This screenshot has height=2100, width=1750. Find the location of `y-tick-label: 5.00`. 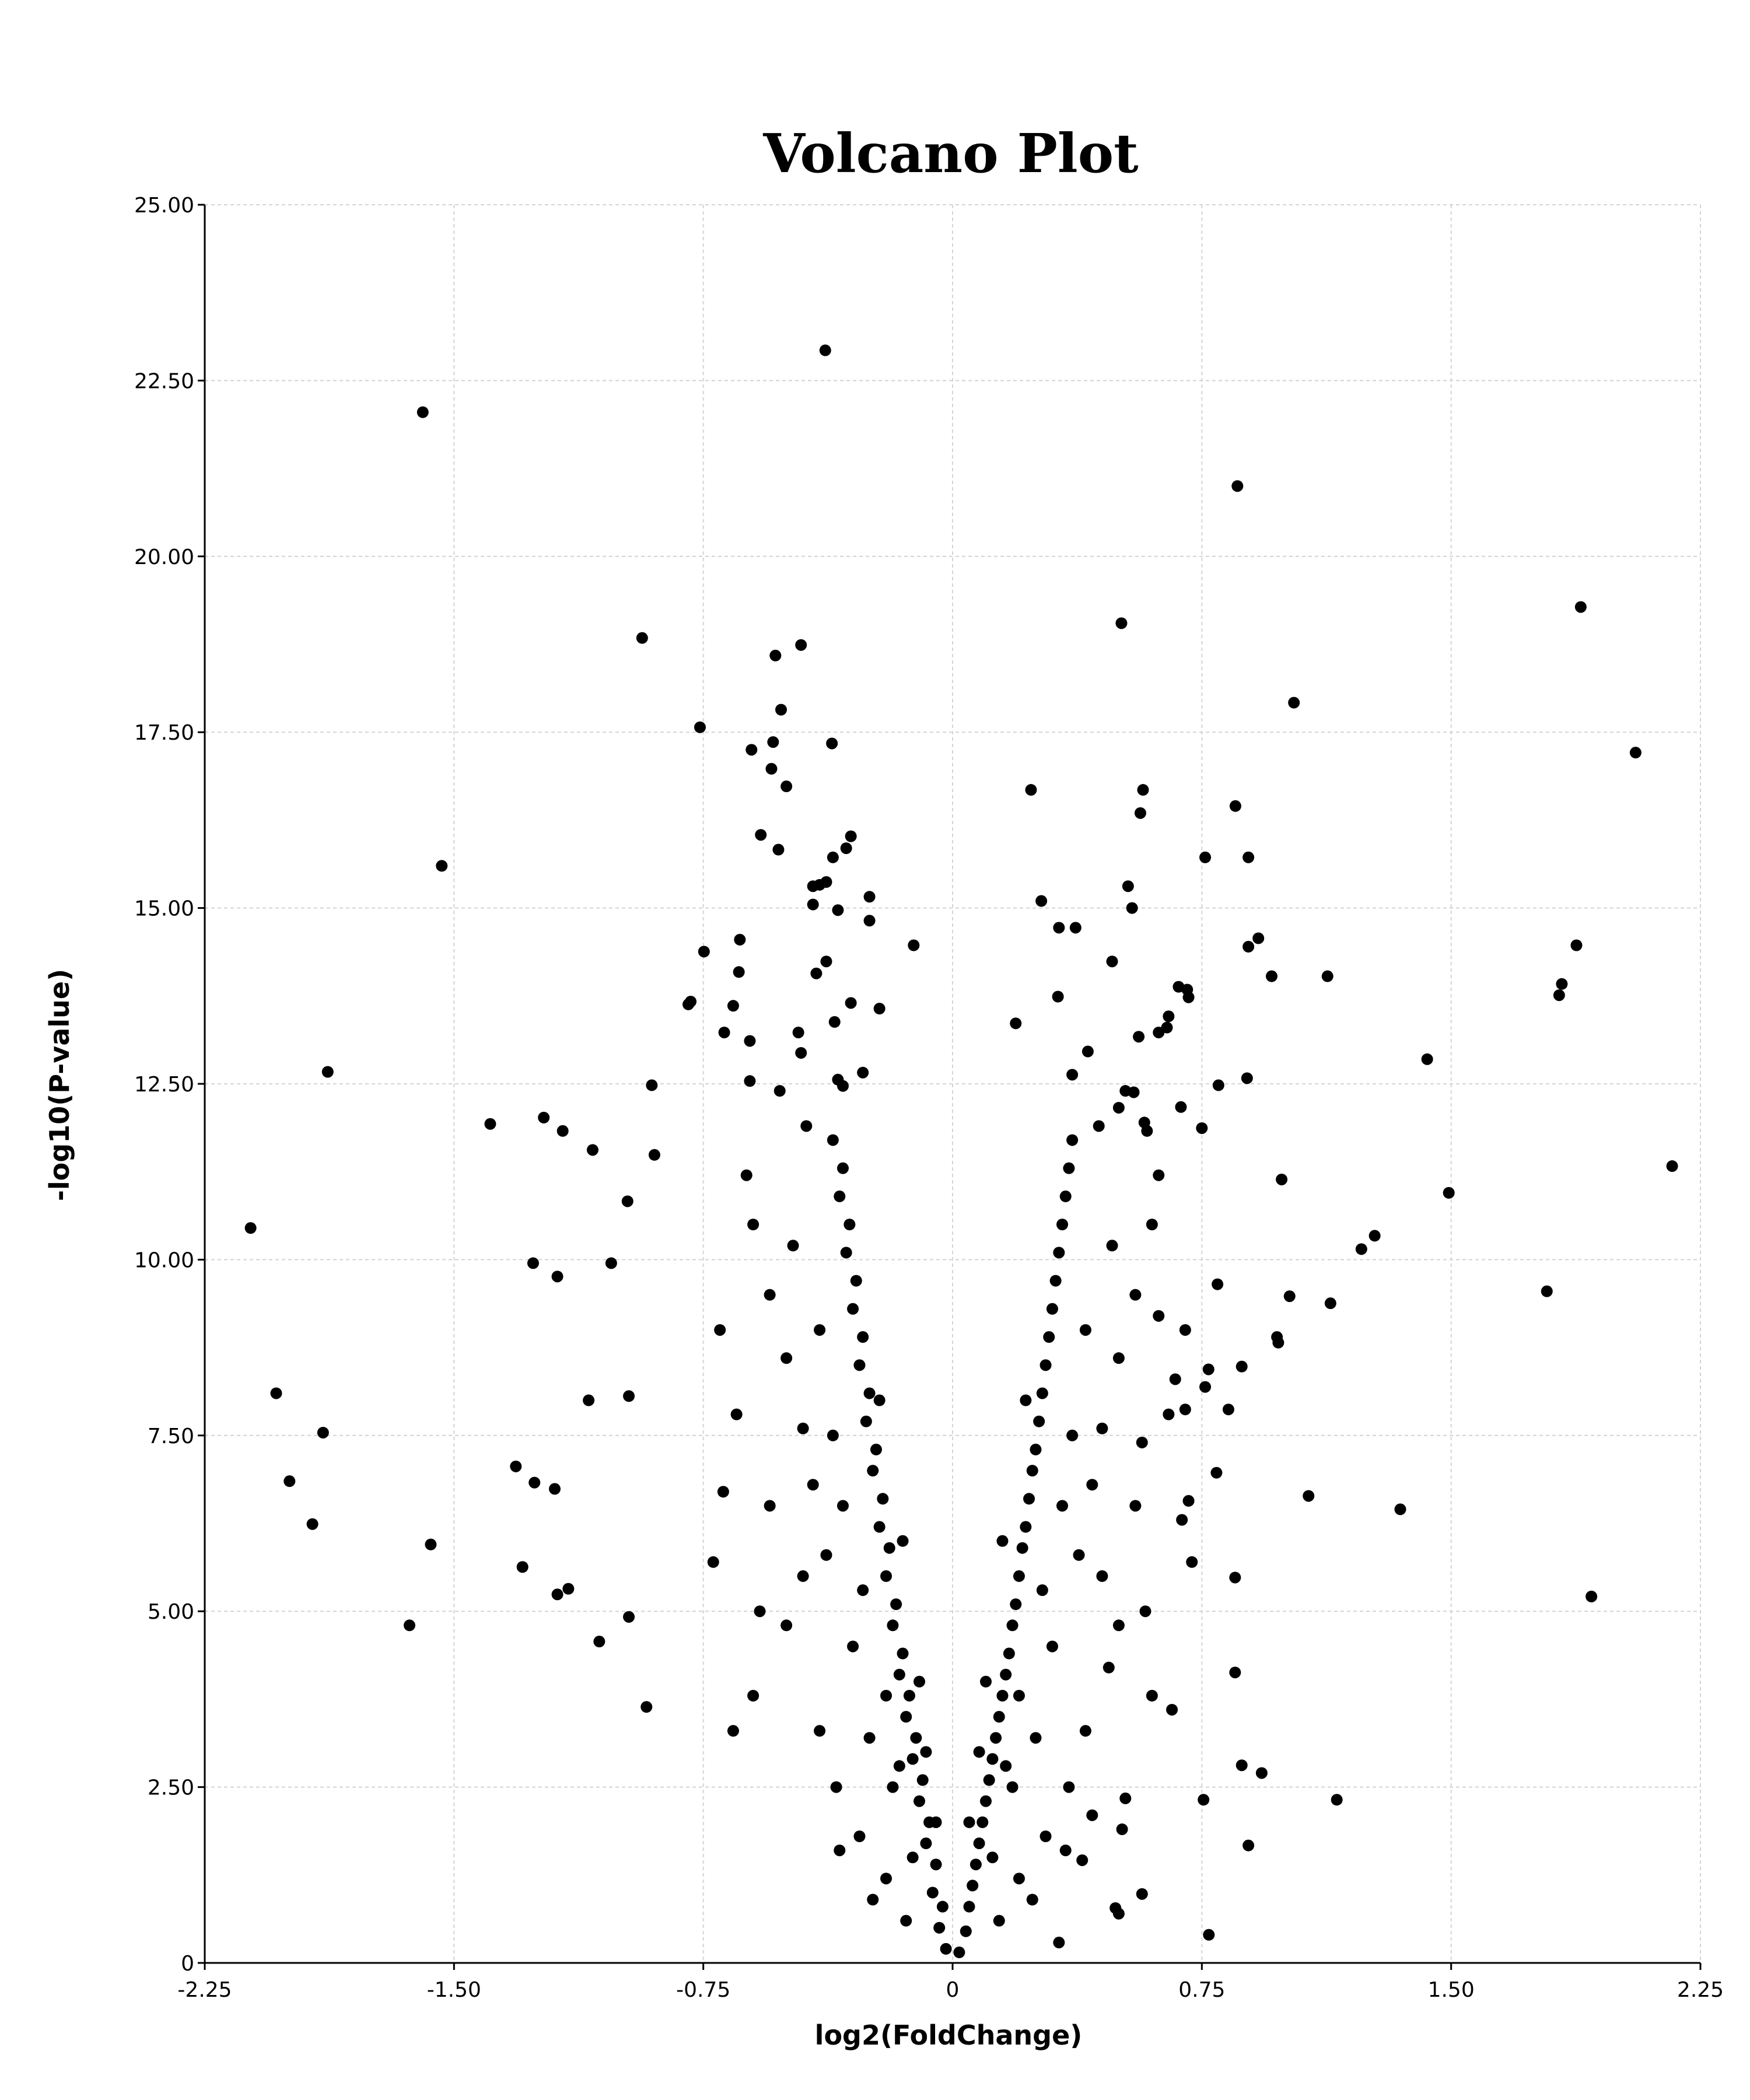

y-tick-label: 5.00 is located at coordinates (171, 1612).